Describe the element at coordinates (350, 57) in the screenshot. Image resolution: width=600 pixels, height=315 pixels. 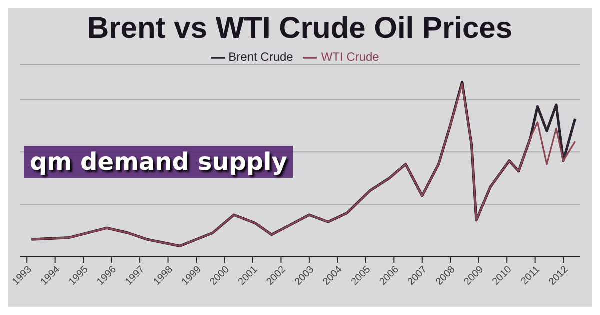
I see `legend-label: WTI Crude` at that location.